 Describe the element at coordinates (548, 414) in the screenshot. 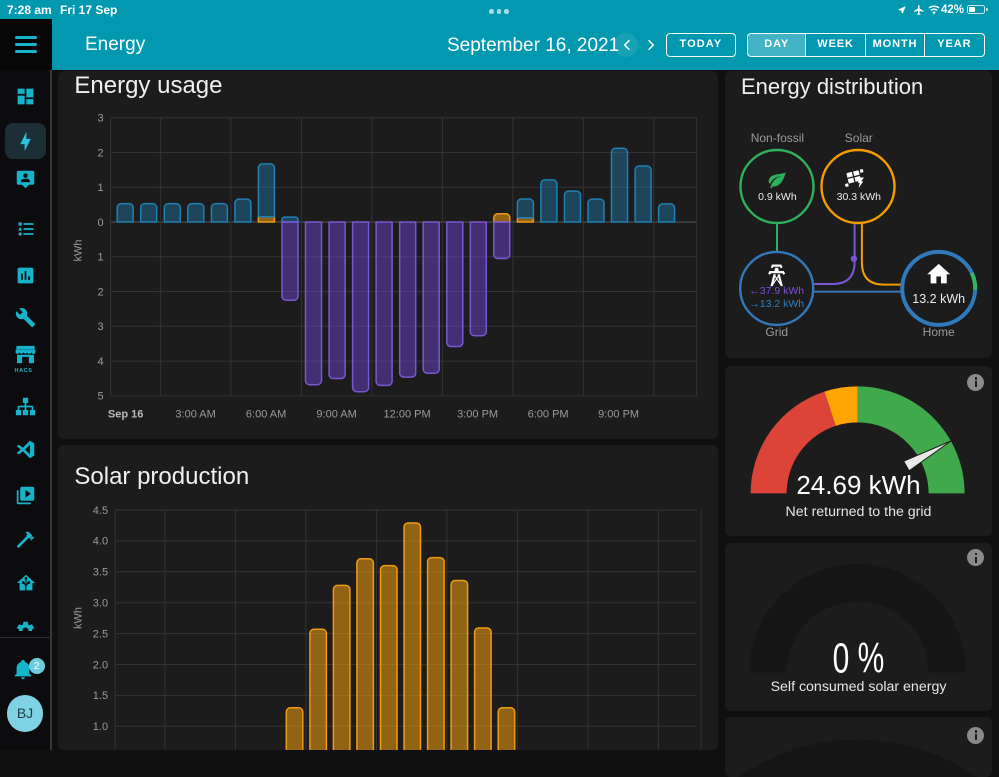

I see `svg-text: 6:00 PM` at that location.